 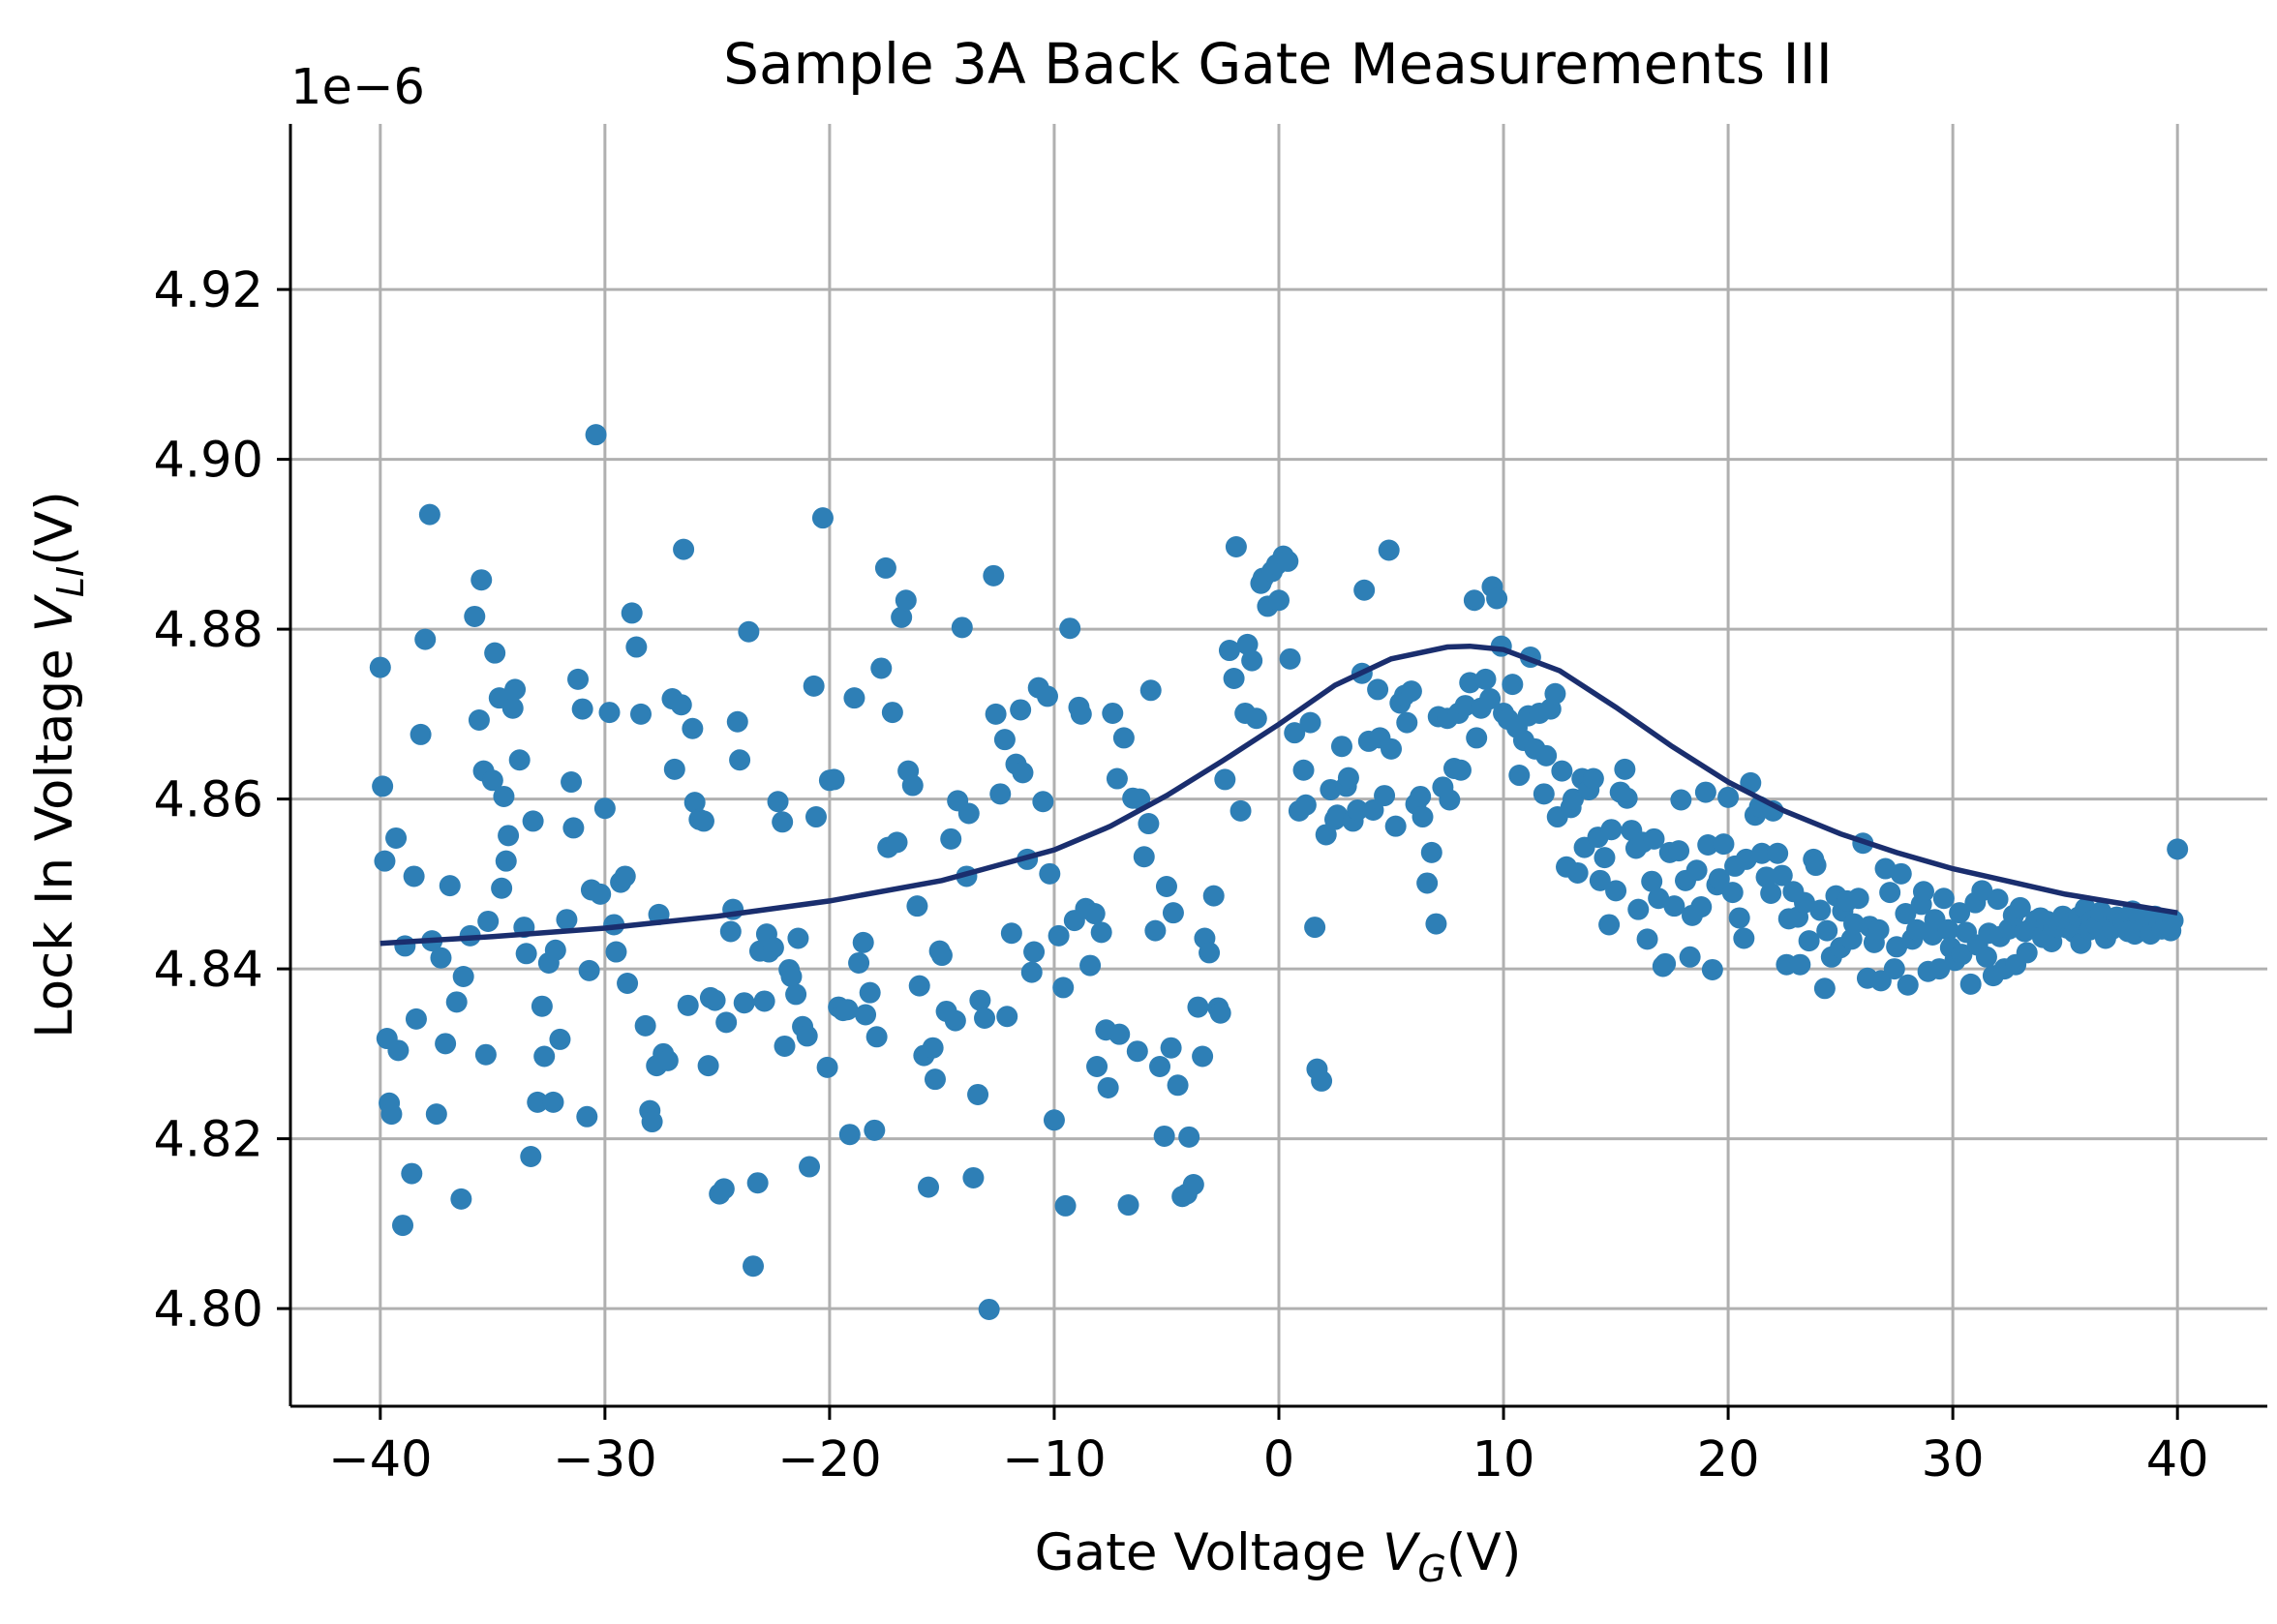 I want to click on x-axis-label-text: Gate Voltage, so click(x=1201, y=1553).